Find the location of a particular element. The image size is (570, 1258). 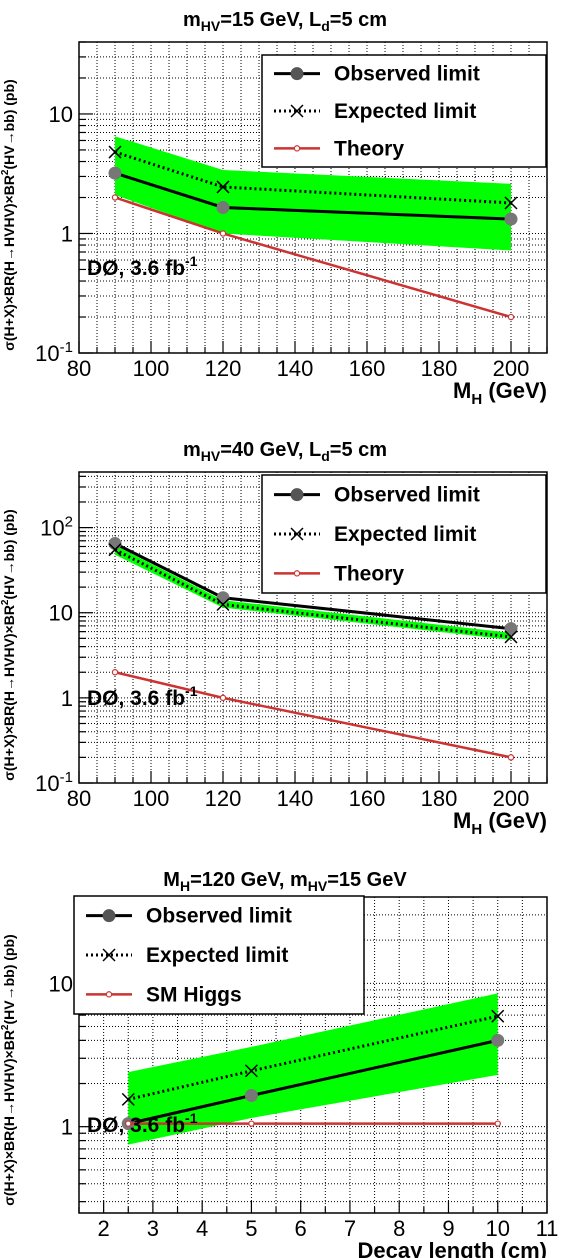

legend-entry-theory: SM Higgs is located at coordinates (164, 994).